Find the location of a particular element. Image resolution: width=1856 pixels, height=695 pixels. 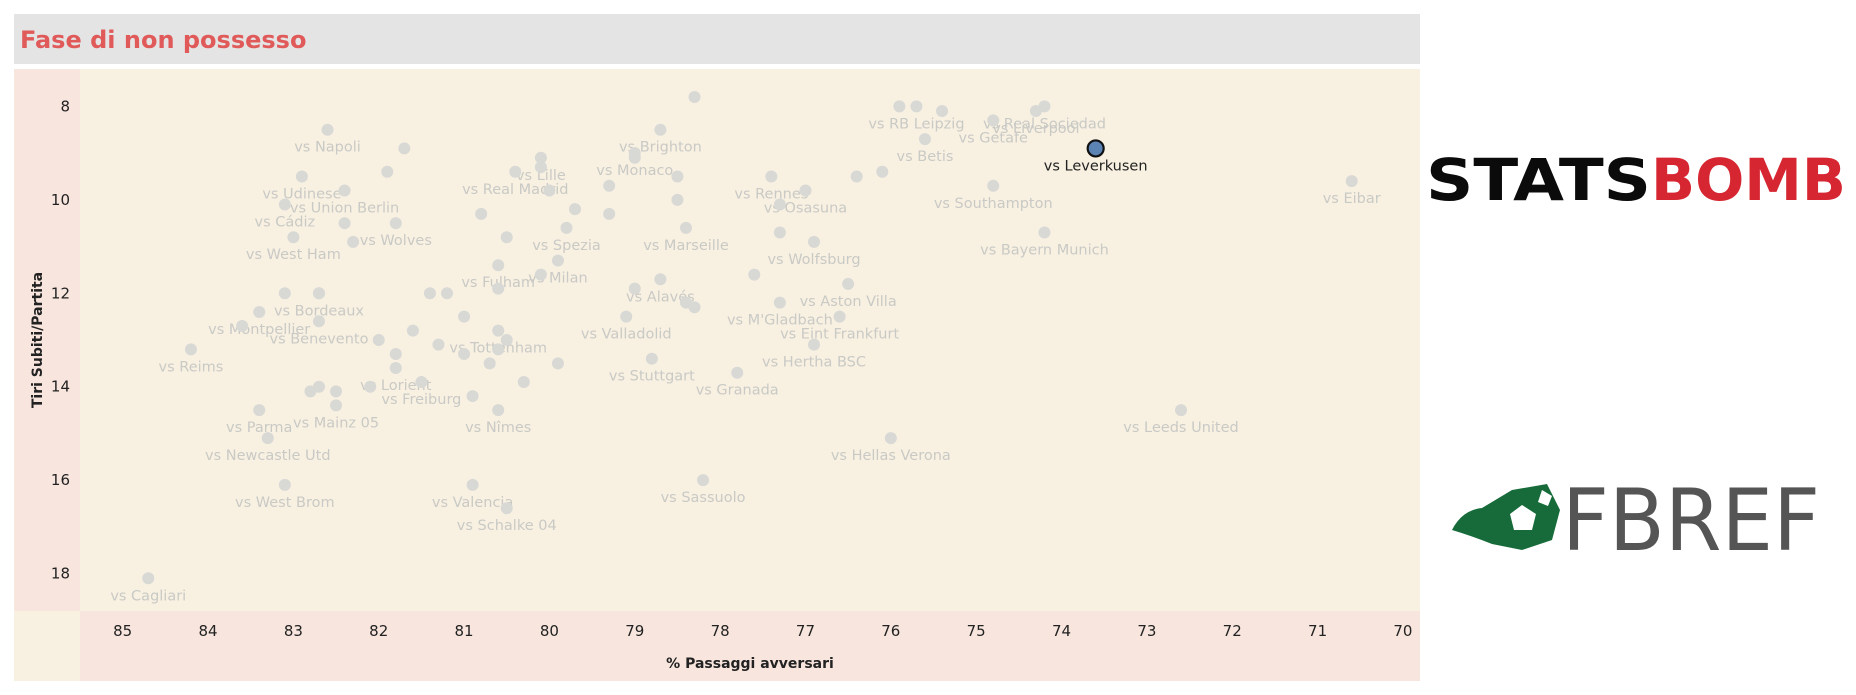

point-label: vs Liverpool is located at coordinates (1035, 129).